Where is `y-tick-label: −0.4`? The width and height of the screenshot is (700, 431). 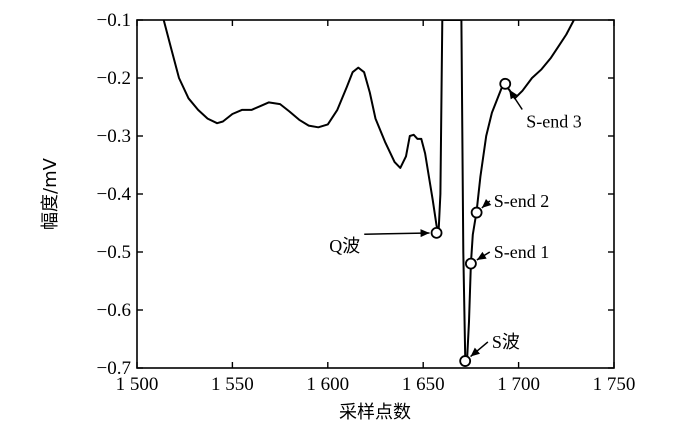 y-tick-label: −0.4 is located at coordinates (114, 194).